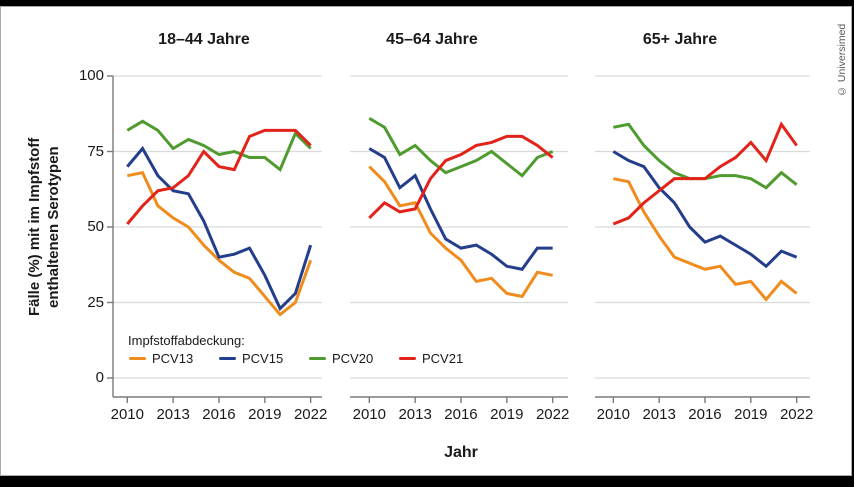 The width and height of the screenshot is (854, 487). Describe the element at coordinates (227, 358) in the screenshot. I see `pcv15-line-swatch` at that location.